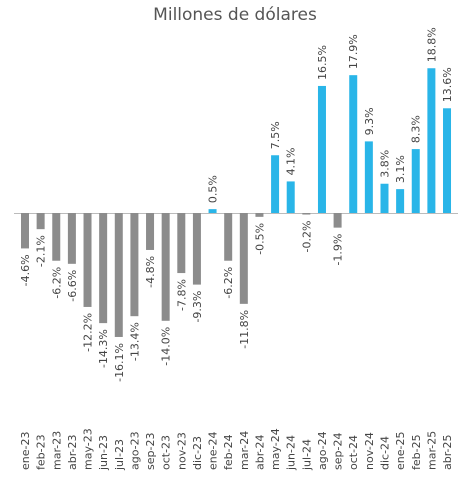 This screenshot has width=468, height=482. I want to click on value-label: -11.8%, so click(244, 329).